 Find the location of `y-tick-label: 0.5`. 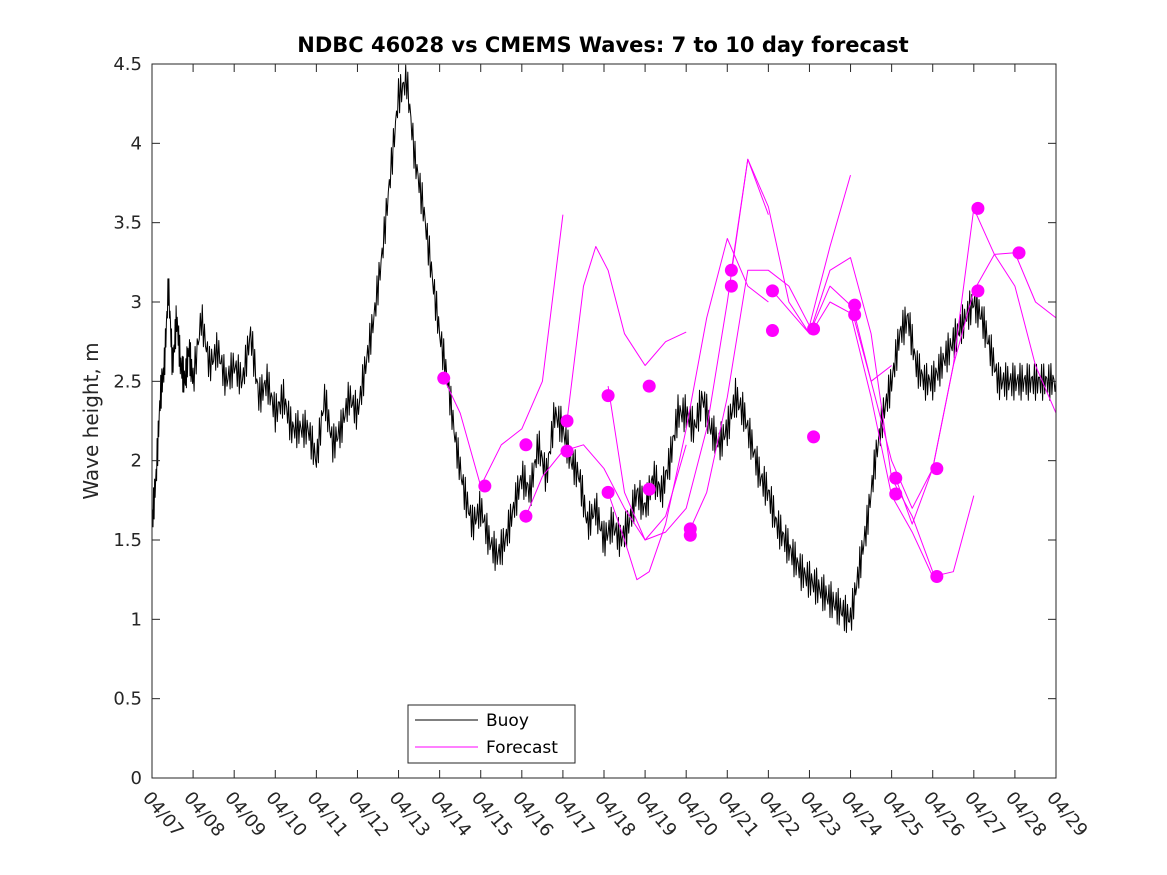

y-tick-label: 0.5 is located at coordinates (127, 699).